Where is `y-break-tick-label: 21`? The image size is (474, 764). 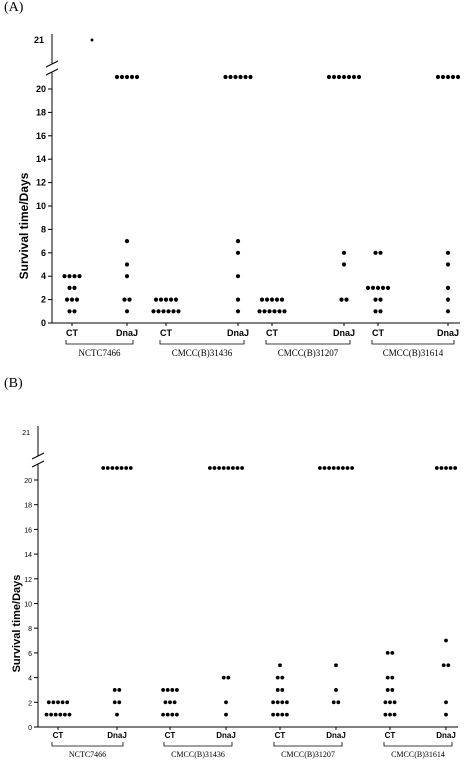 y-break-tick-label: 21 is located at coordinates (26, 433).